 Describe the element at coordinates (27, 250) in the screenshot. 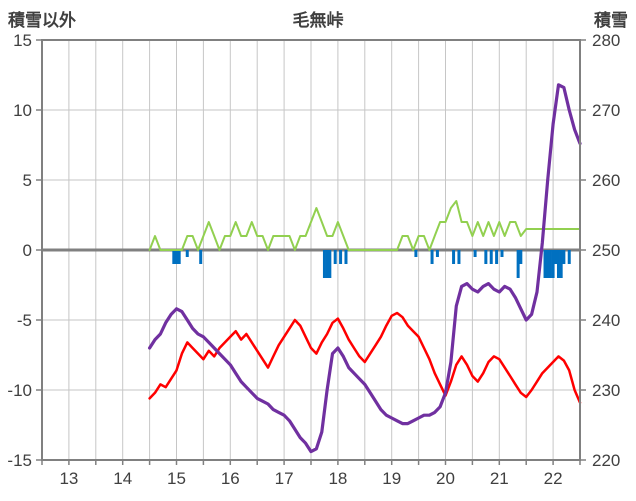

I see `left-tick-label: 0` at that location.